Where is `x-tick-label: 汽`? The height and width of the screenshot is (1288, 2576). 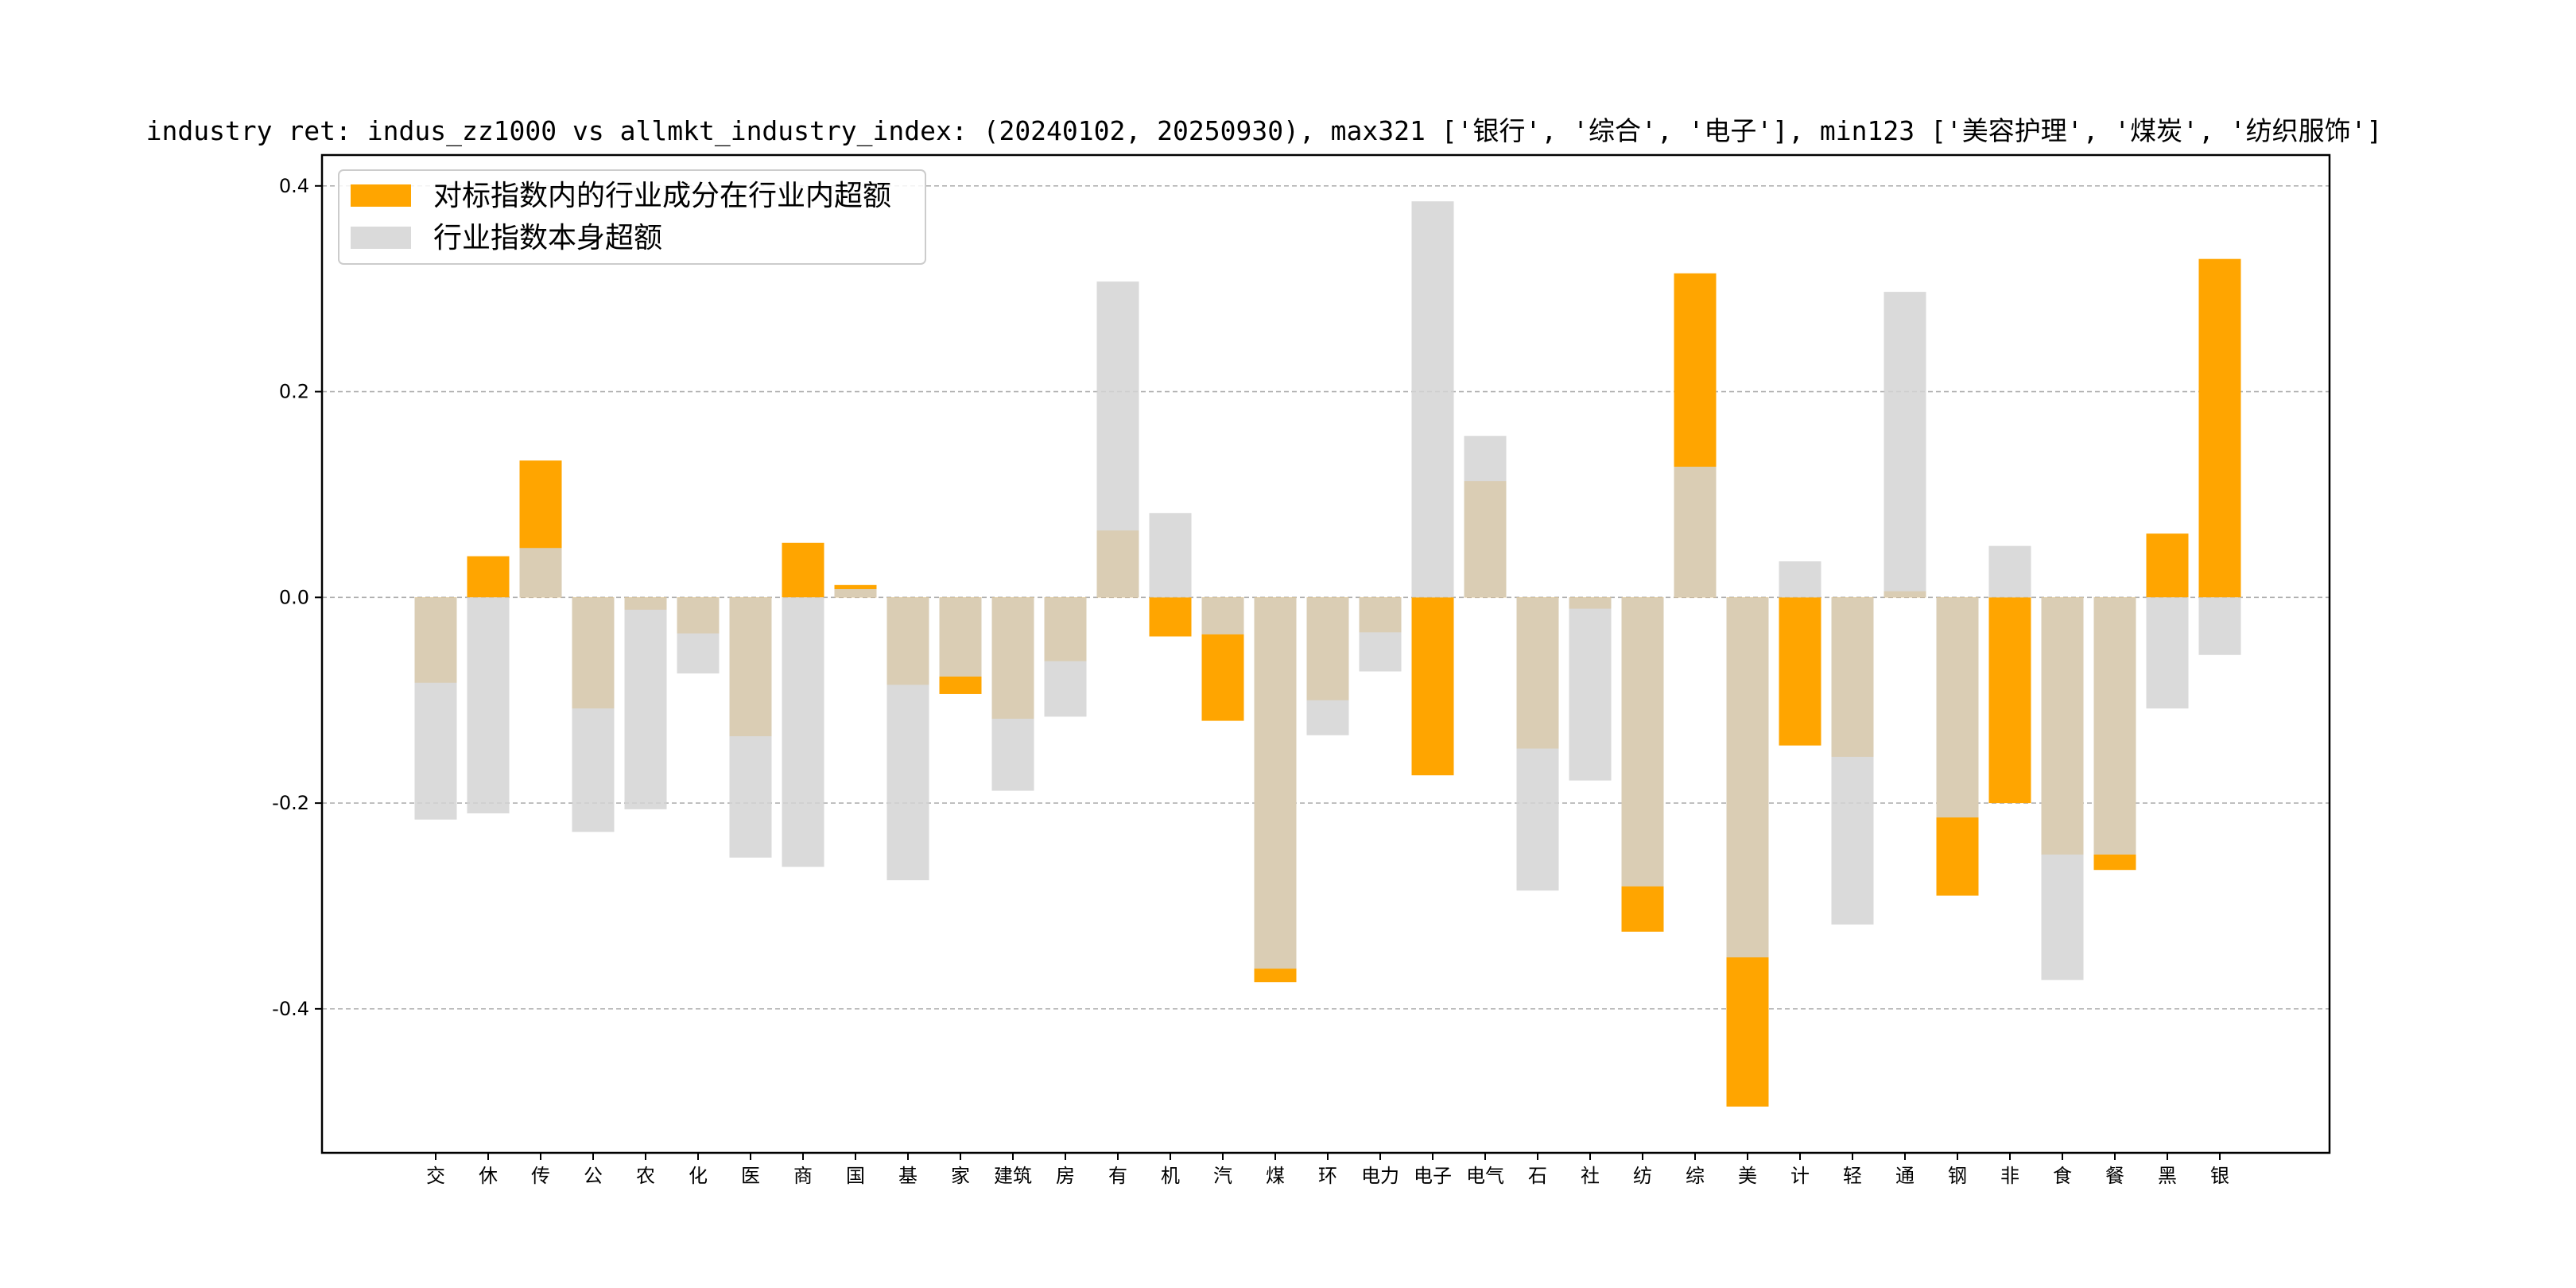
x-tick-label: 汽 is located at coordinates (1222, 1176).